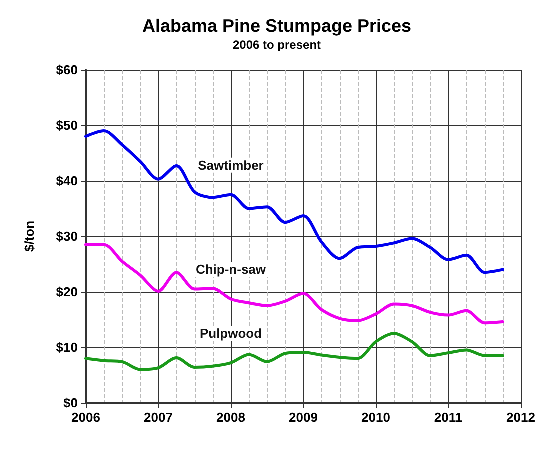  Describe the element at coordinates (29, 236) in the screenshot. I see `y-axis-title: $/ton` at that location.